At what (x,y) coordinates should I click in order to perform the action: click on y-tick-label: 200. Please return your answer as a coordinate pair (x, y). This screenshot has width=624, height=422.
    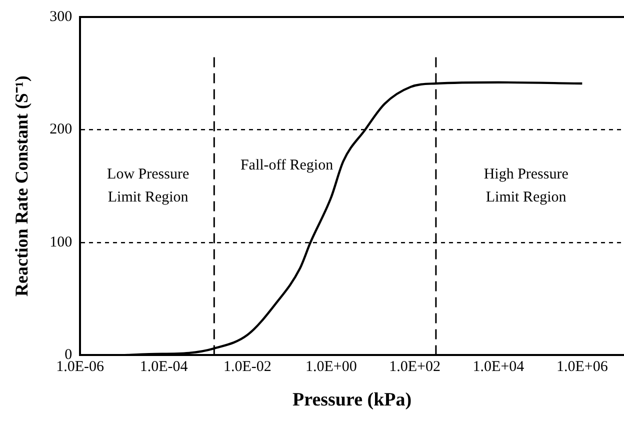
    Looking at the image, I should click on (61, 130).